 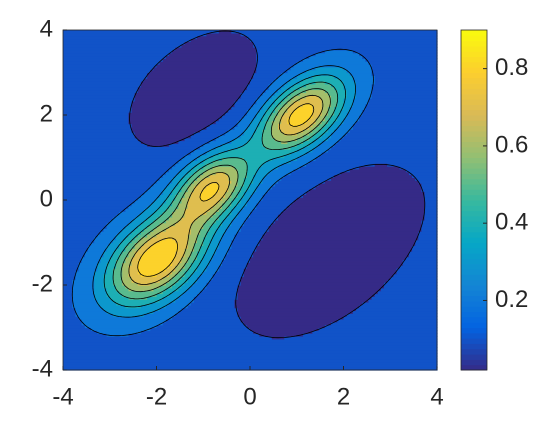 I want to click on contour-line, so click(x=226, y=190).